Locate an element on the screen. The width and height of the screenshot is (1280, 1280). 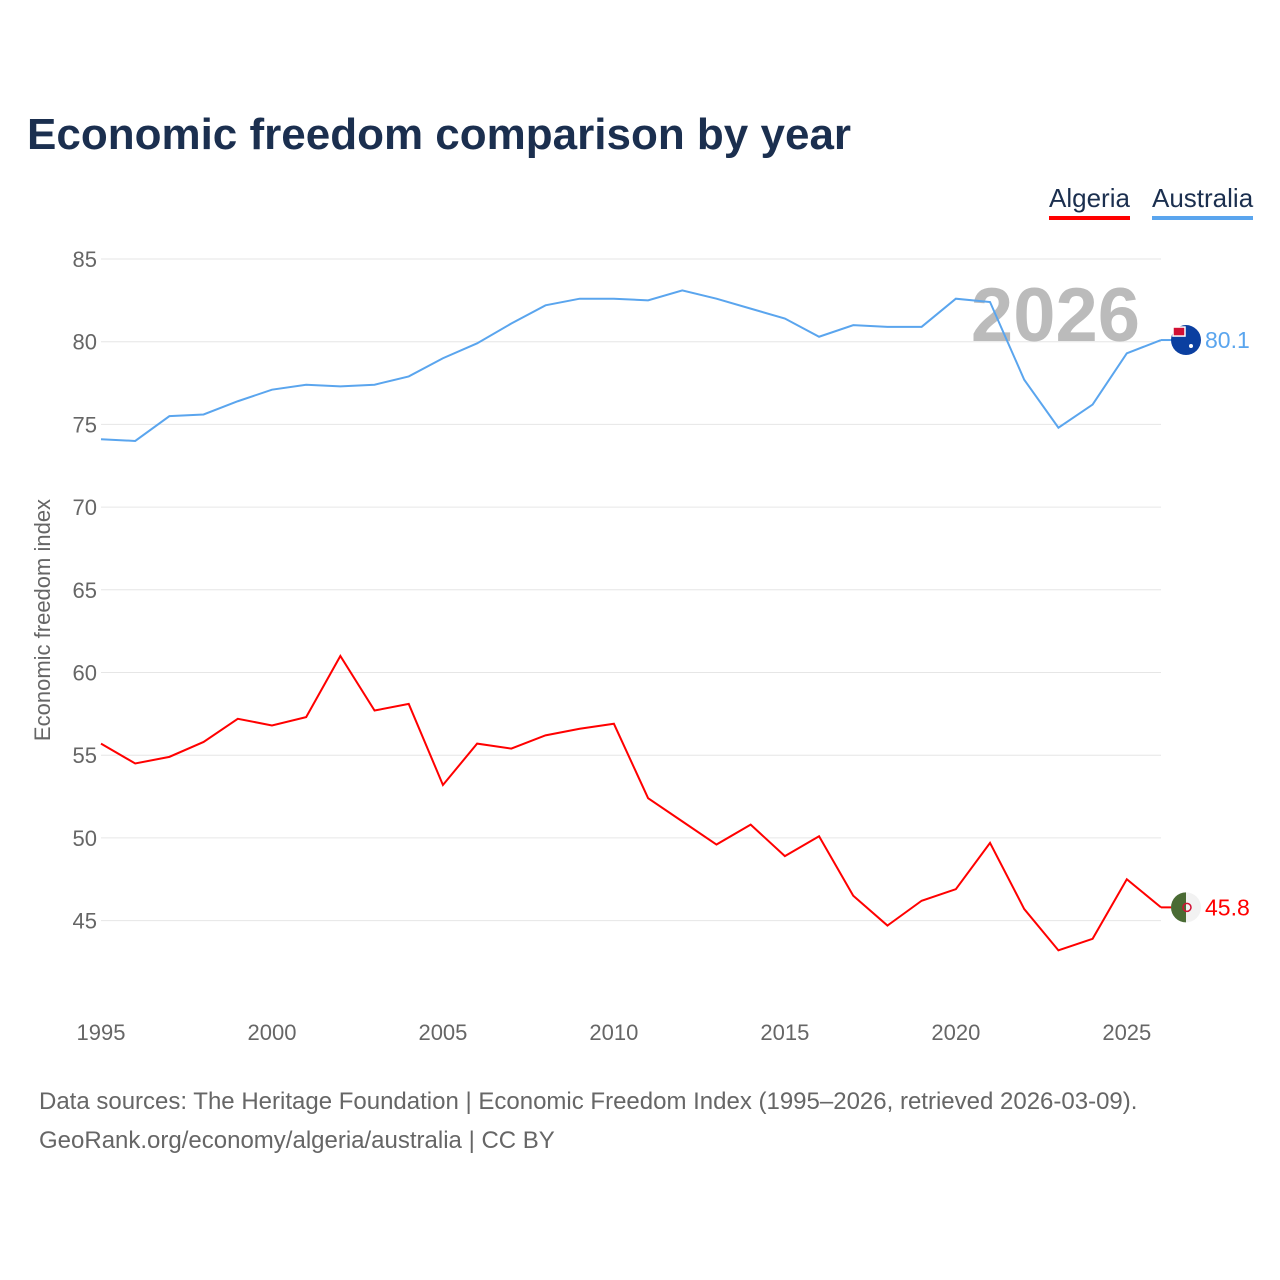
algeria-flag-crescent is located at coordinates (1187, 907).